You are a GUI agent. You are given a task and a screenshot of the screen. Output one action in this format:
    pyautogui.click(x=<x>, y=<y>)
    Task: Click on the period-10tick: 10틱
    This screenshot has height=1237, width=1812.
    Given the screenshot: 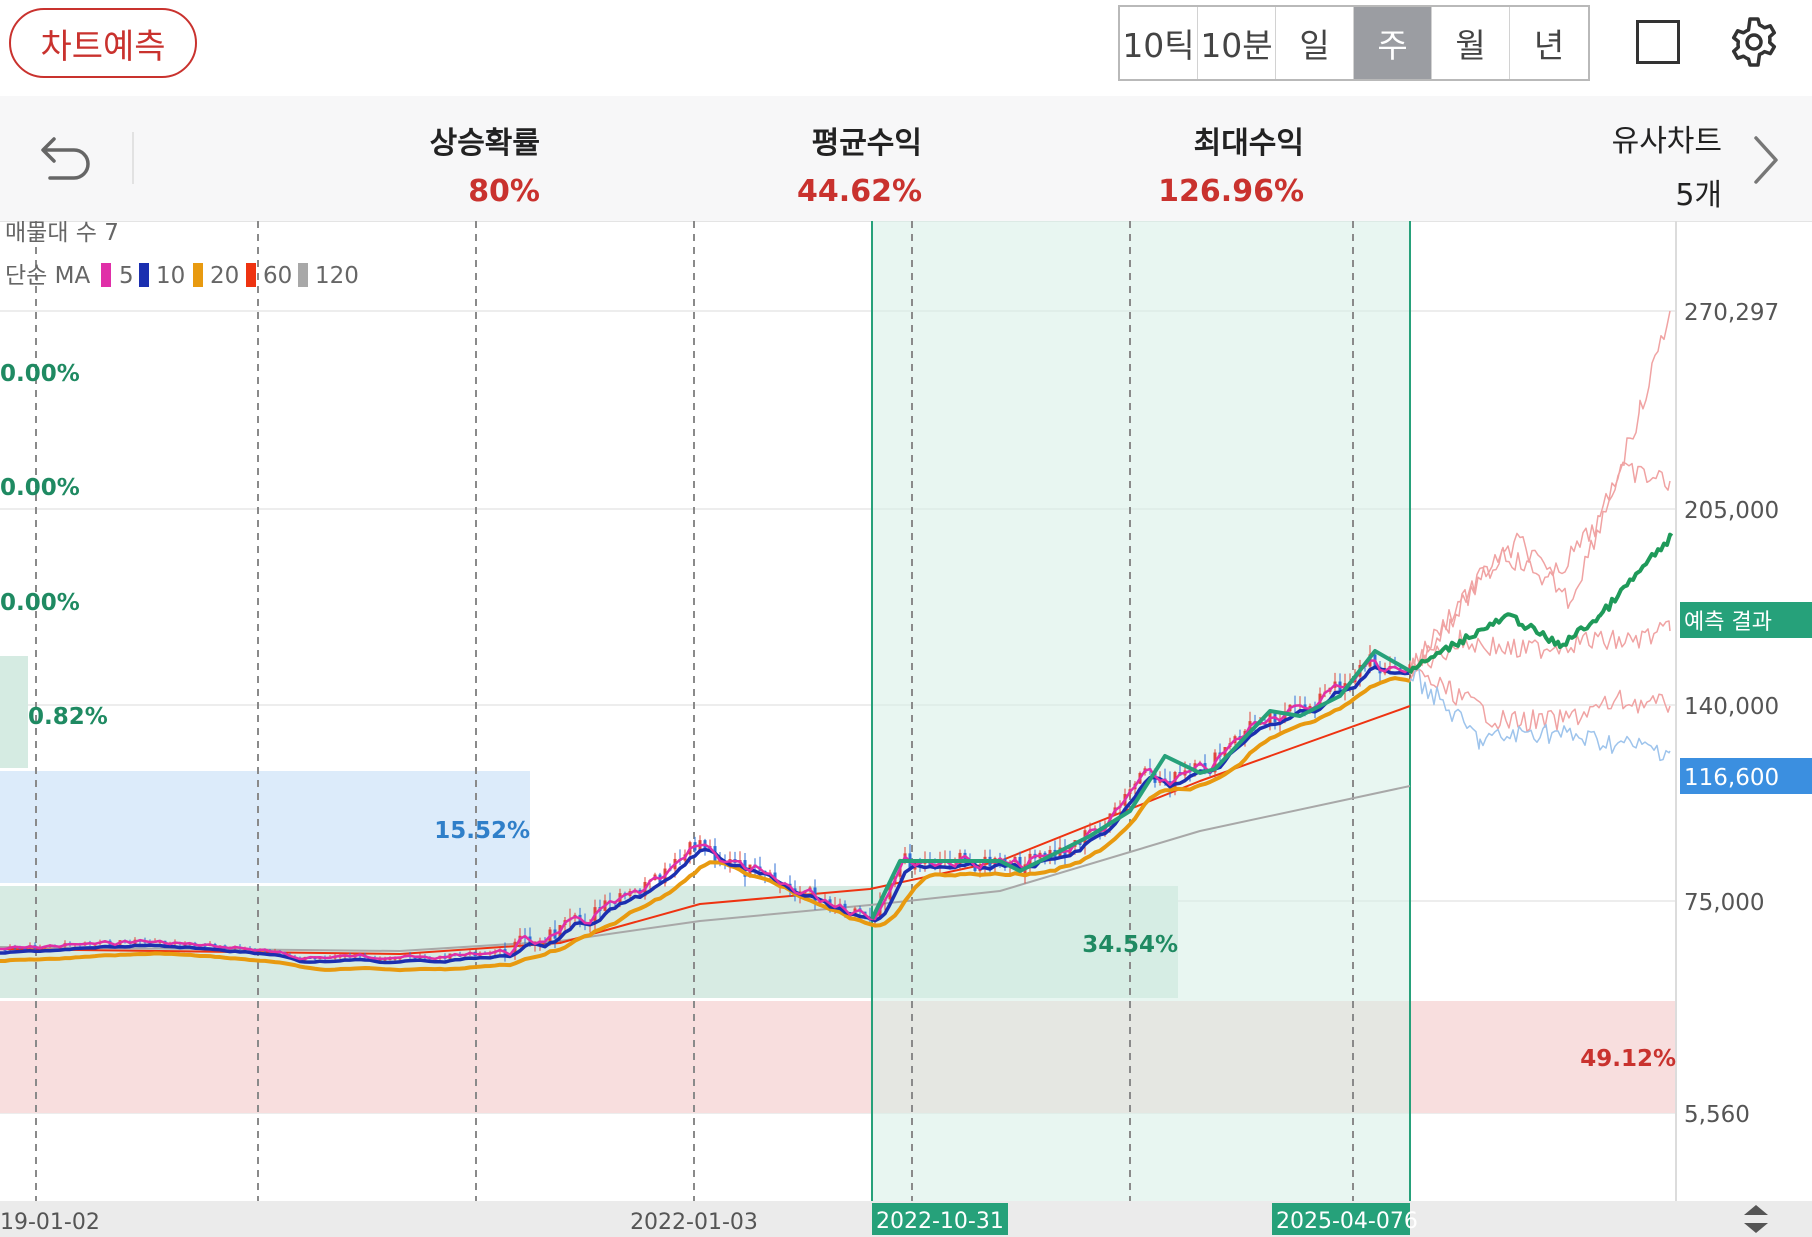 What is the action you would take?
    pyautogui.click(x=1159, y=43)
    